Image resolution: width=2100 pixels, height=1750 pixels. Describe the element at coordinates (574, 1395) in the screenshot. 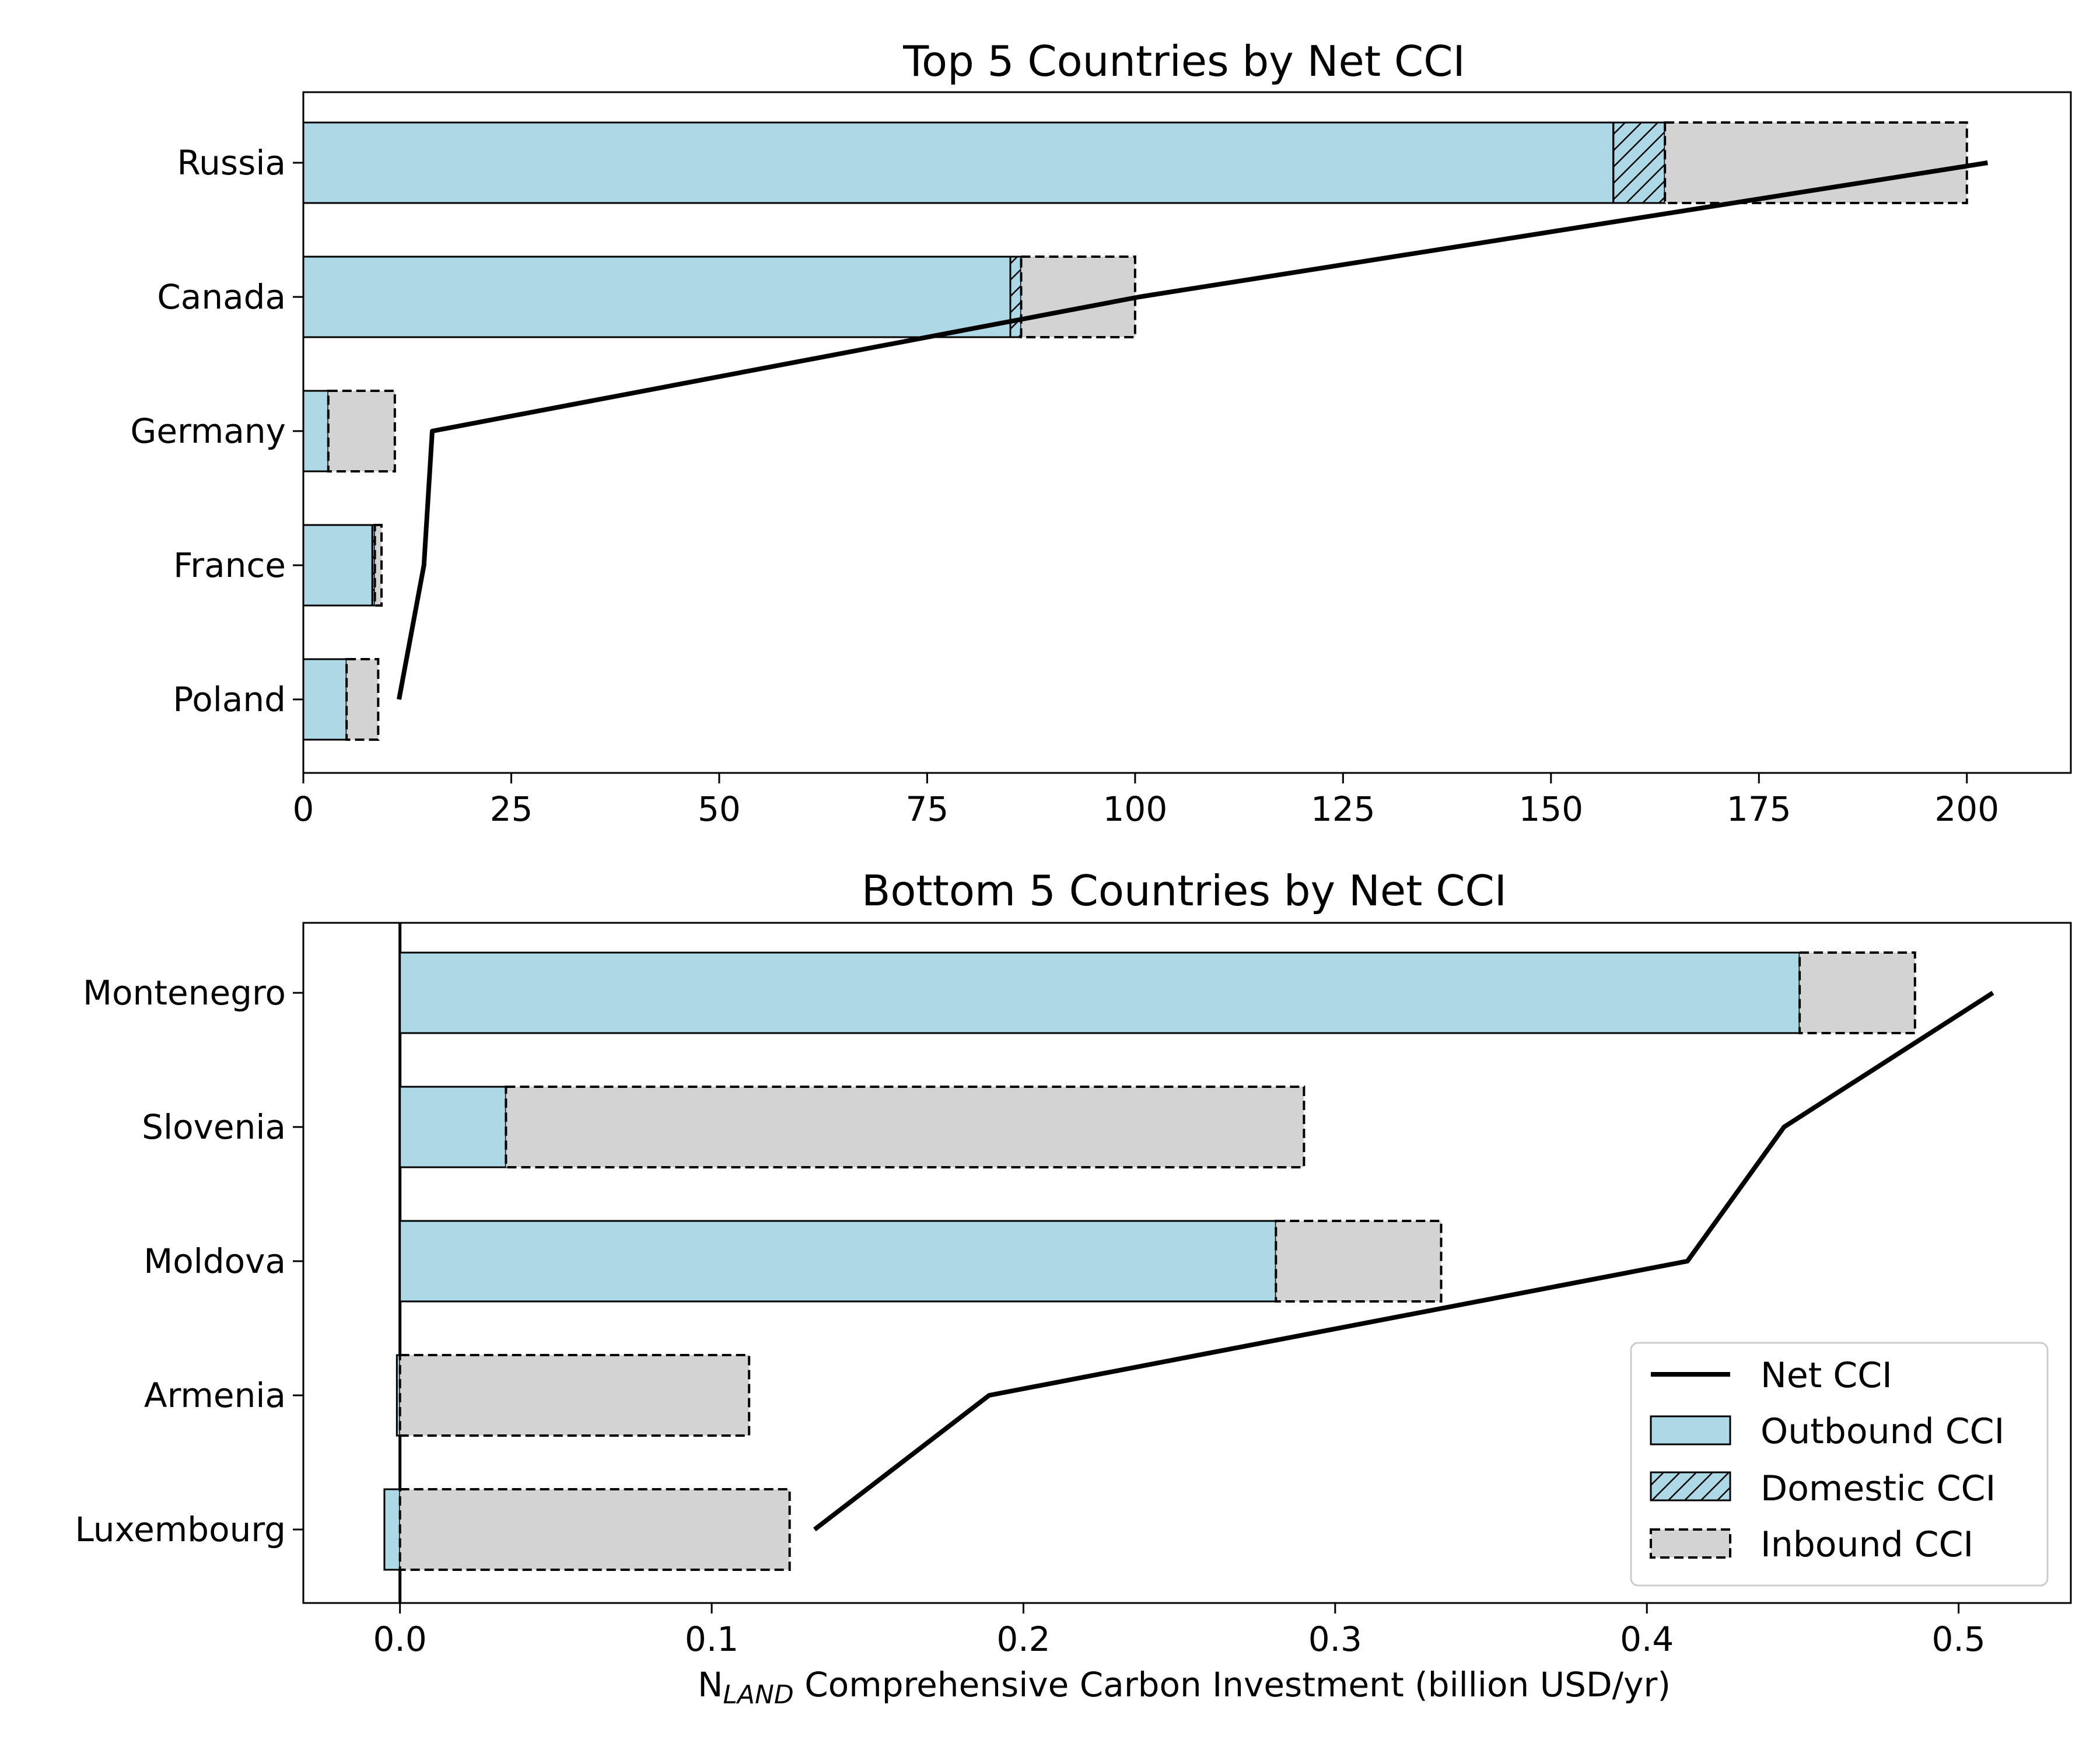

I see `bottom-bar-inbound-armenia` at that location.